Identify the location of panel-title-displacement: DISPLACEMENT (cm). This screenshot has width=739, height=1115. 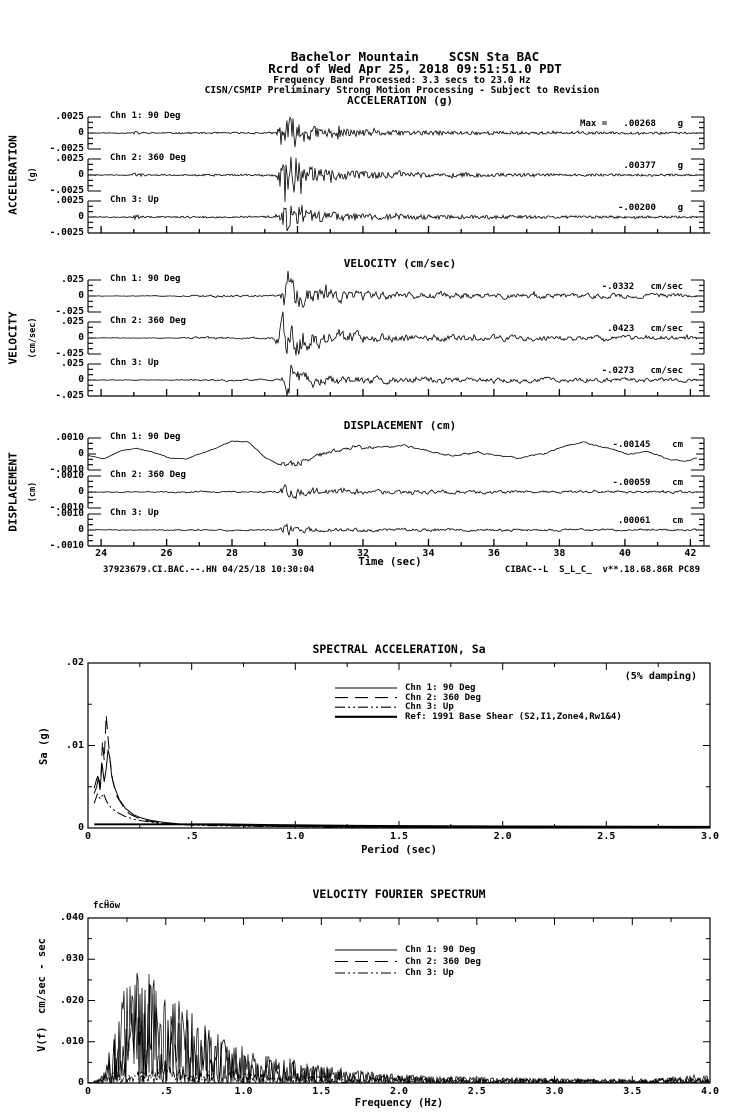
(400, 425).